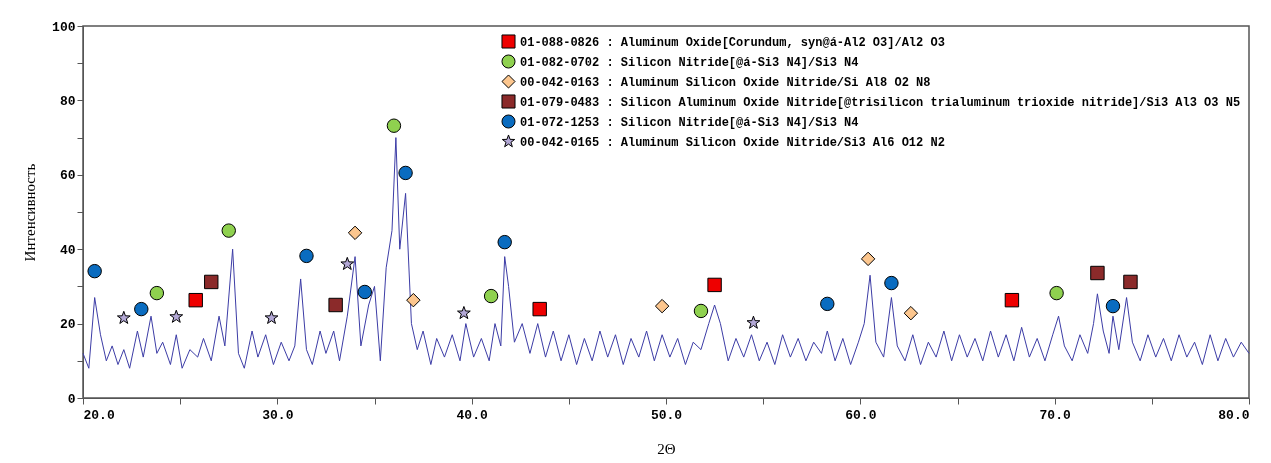 Image resolution: width=1271 pixels, height=463 pixels. Describe the element at coordinates (689, 62) in the screenshot. I see `legend-label: 01-082-0702 : Silicon Nitride[@á-Si3 N4]/Si3 N4` at that location.